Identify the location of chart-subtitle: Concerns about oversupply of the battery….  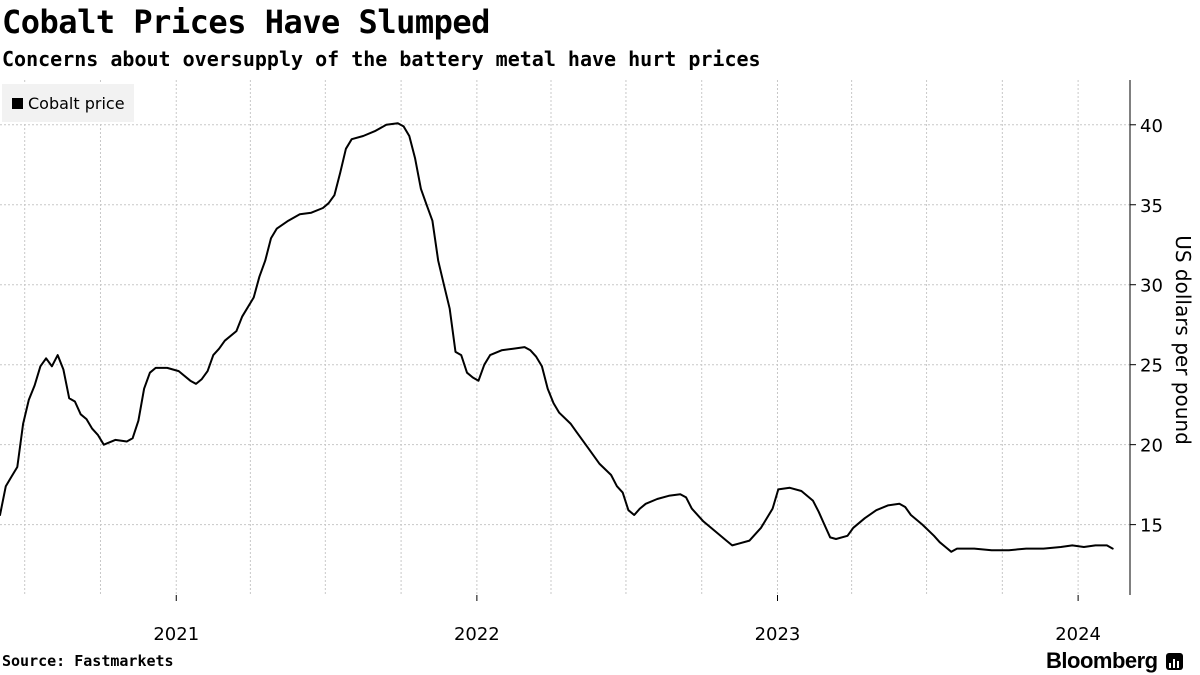
(381, 59).